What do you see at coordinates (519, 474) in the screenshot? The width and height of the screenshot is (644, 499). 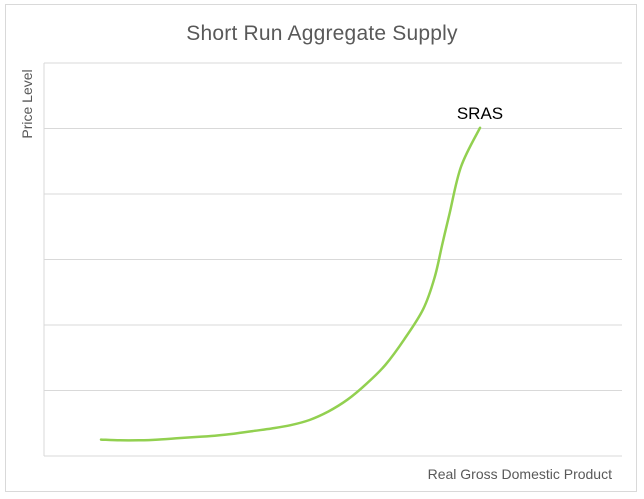 I see `x-axis-label: Real Gross Domestic Product` at bounding box center [519, 474].